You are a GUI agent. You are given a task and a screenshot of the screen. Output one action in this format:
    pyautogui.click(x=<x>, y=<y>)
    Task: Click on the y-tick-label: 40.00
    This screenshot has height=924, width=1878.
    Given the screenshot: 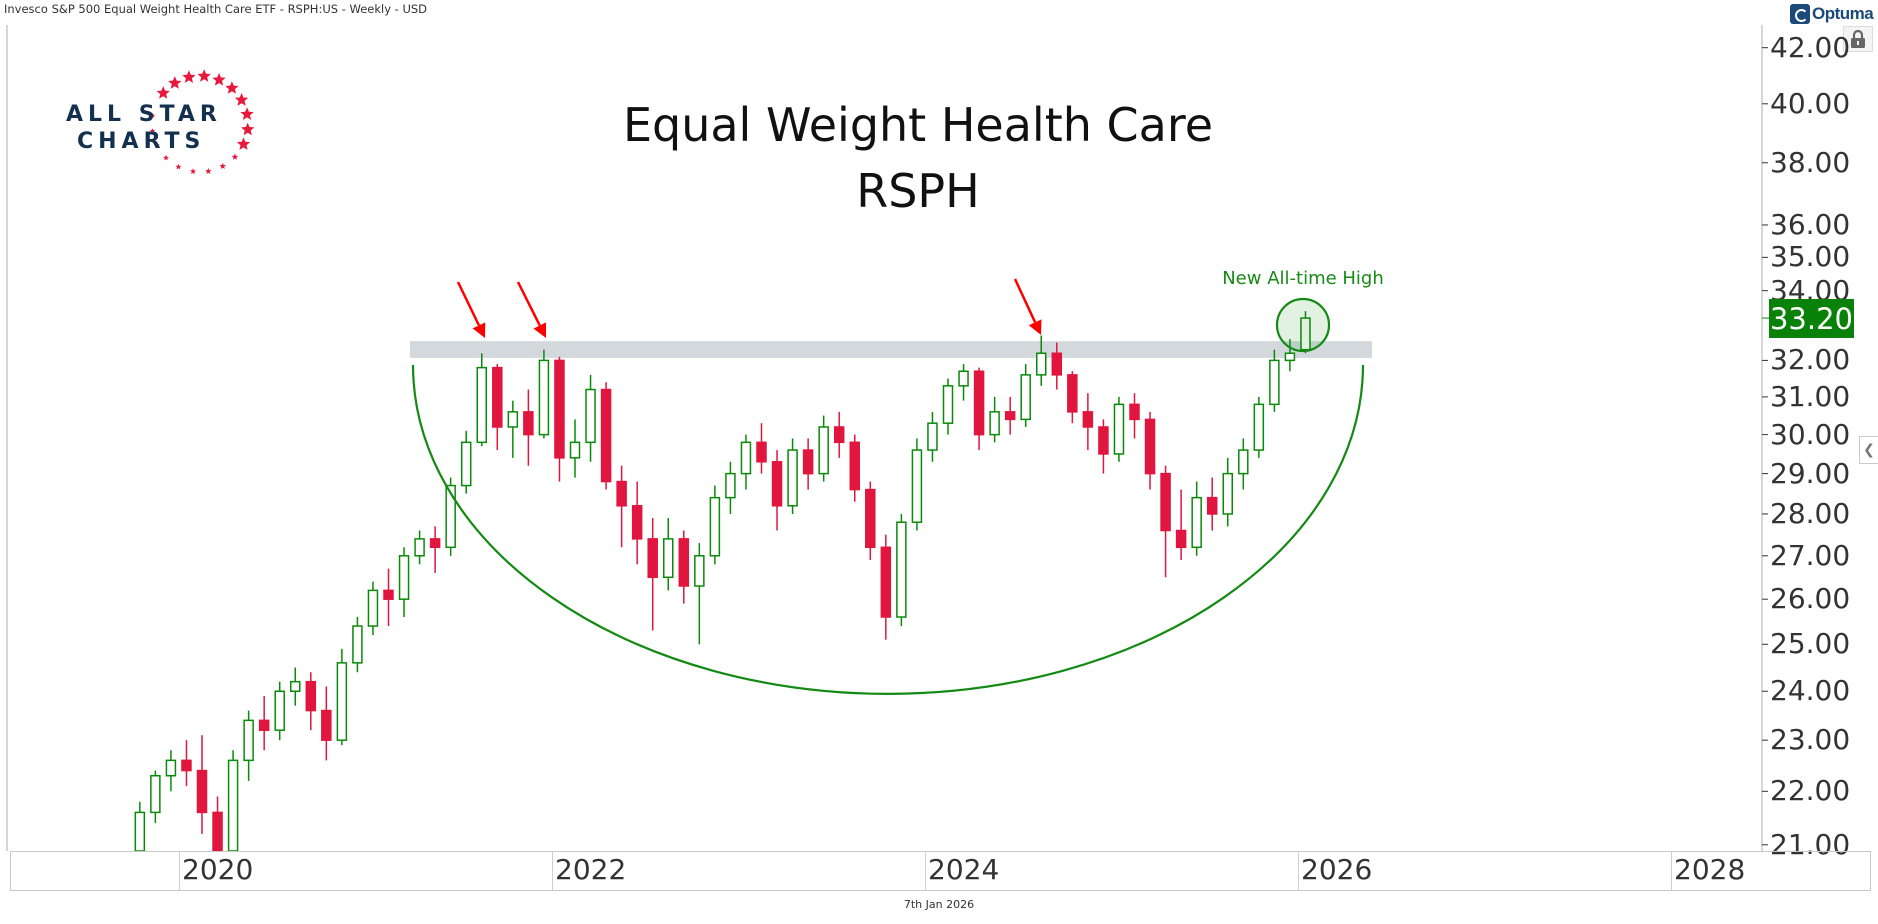 What is the action you would take?
    pyautogui.click(x=1810, y=103)
    